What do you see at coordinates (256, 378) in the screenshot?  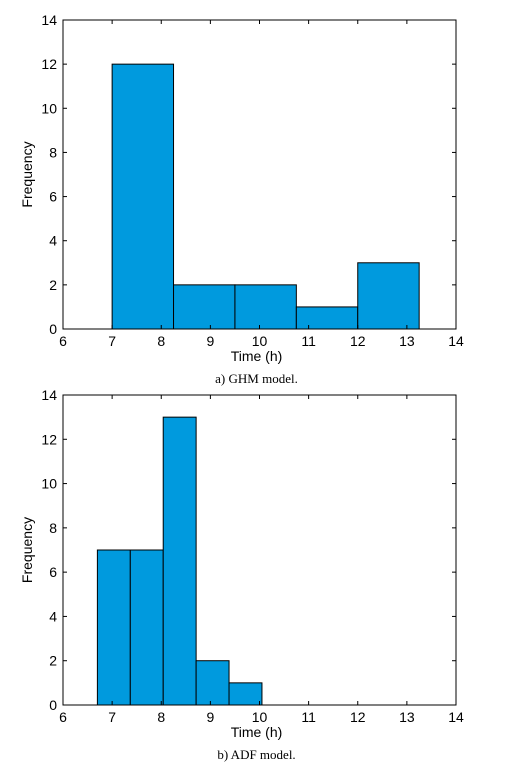 I see `figure-caption: a) GHM model.` at bounding box center [256, 378].